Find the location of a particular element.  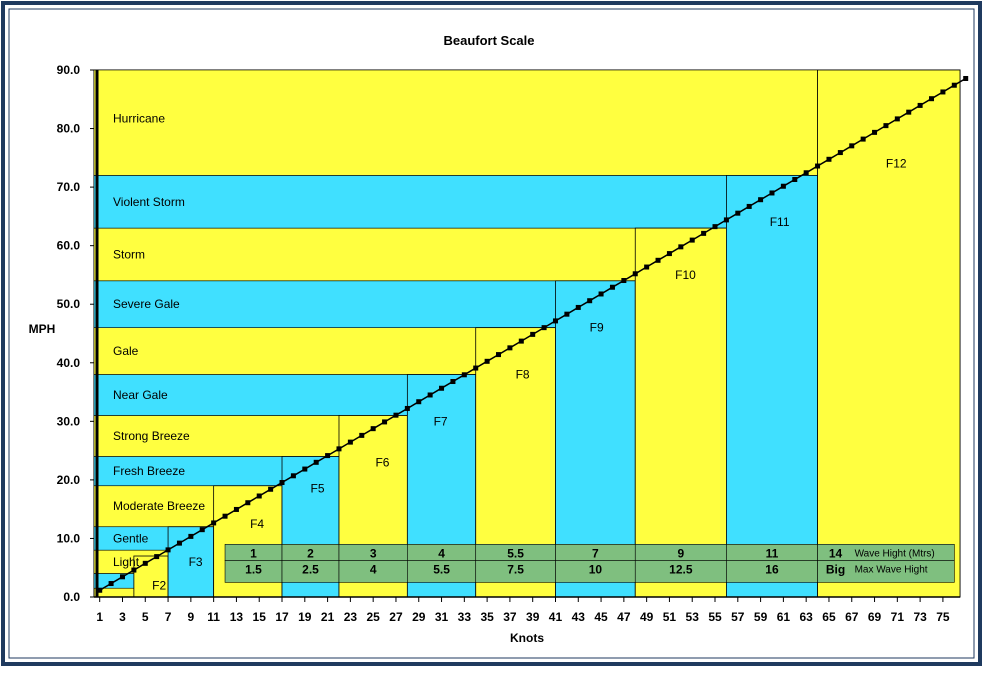

max-wave-cell is located at coordinates (886, 571).